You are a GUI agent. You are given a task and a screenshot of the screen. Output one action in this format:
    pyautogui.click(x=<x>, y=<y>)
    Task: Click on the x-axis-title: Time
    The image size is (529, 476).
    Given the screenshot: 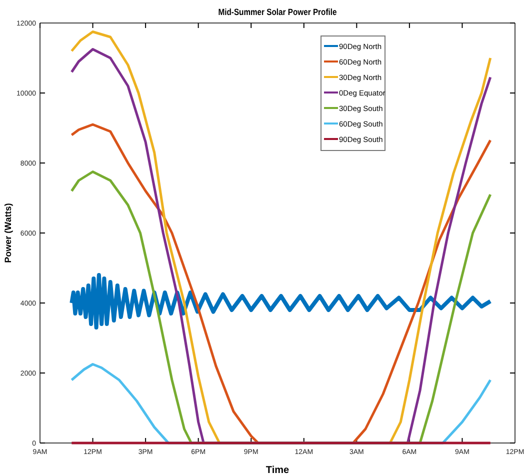 What is the action you would take?
    pyautogui.click(x=278, y=470)
    